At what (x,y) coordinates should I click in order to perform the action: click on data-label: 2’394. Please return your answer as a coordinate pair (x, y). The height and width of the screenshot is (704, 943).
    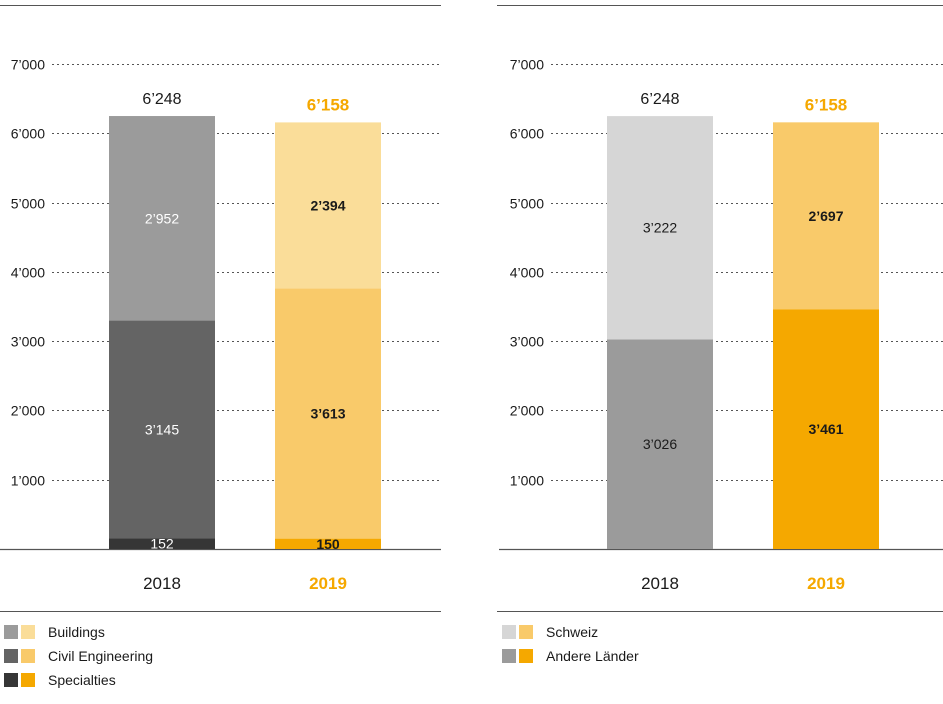
    Looking at the image, I should click on (327, 205).